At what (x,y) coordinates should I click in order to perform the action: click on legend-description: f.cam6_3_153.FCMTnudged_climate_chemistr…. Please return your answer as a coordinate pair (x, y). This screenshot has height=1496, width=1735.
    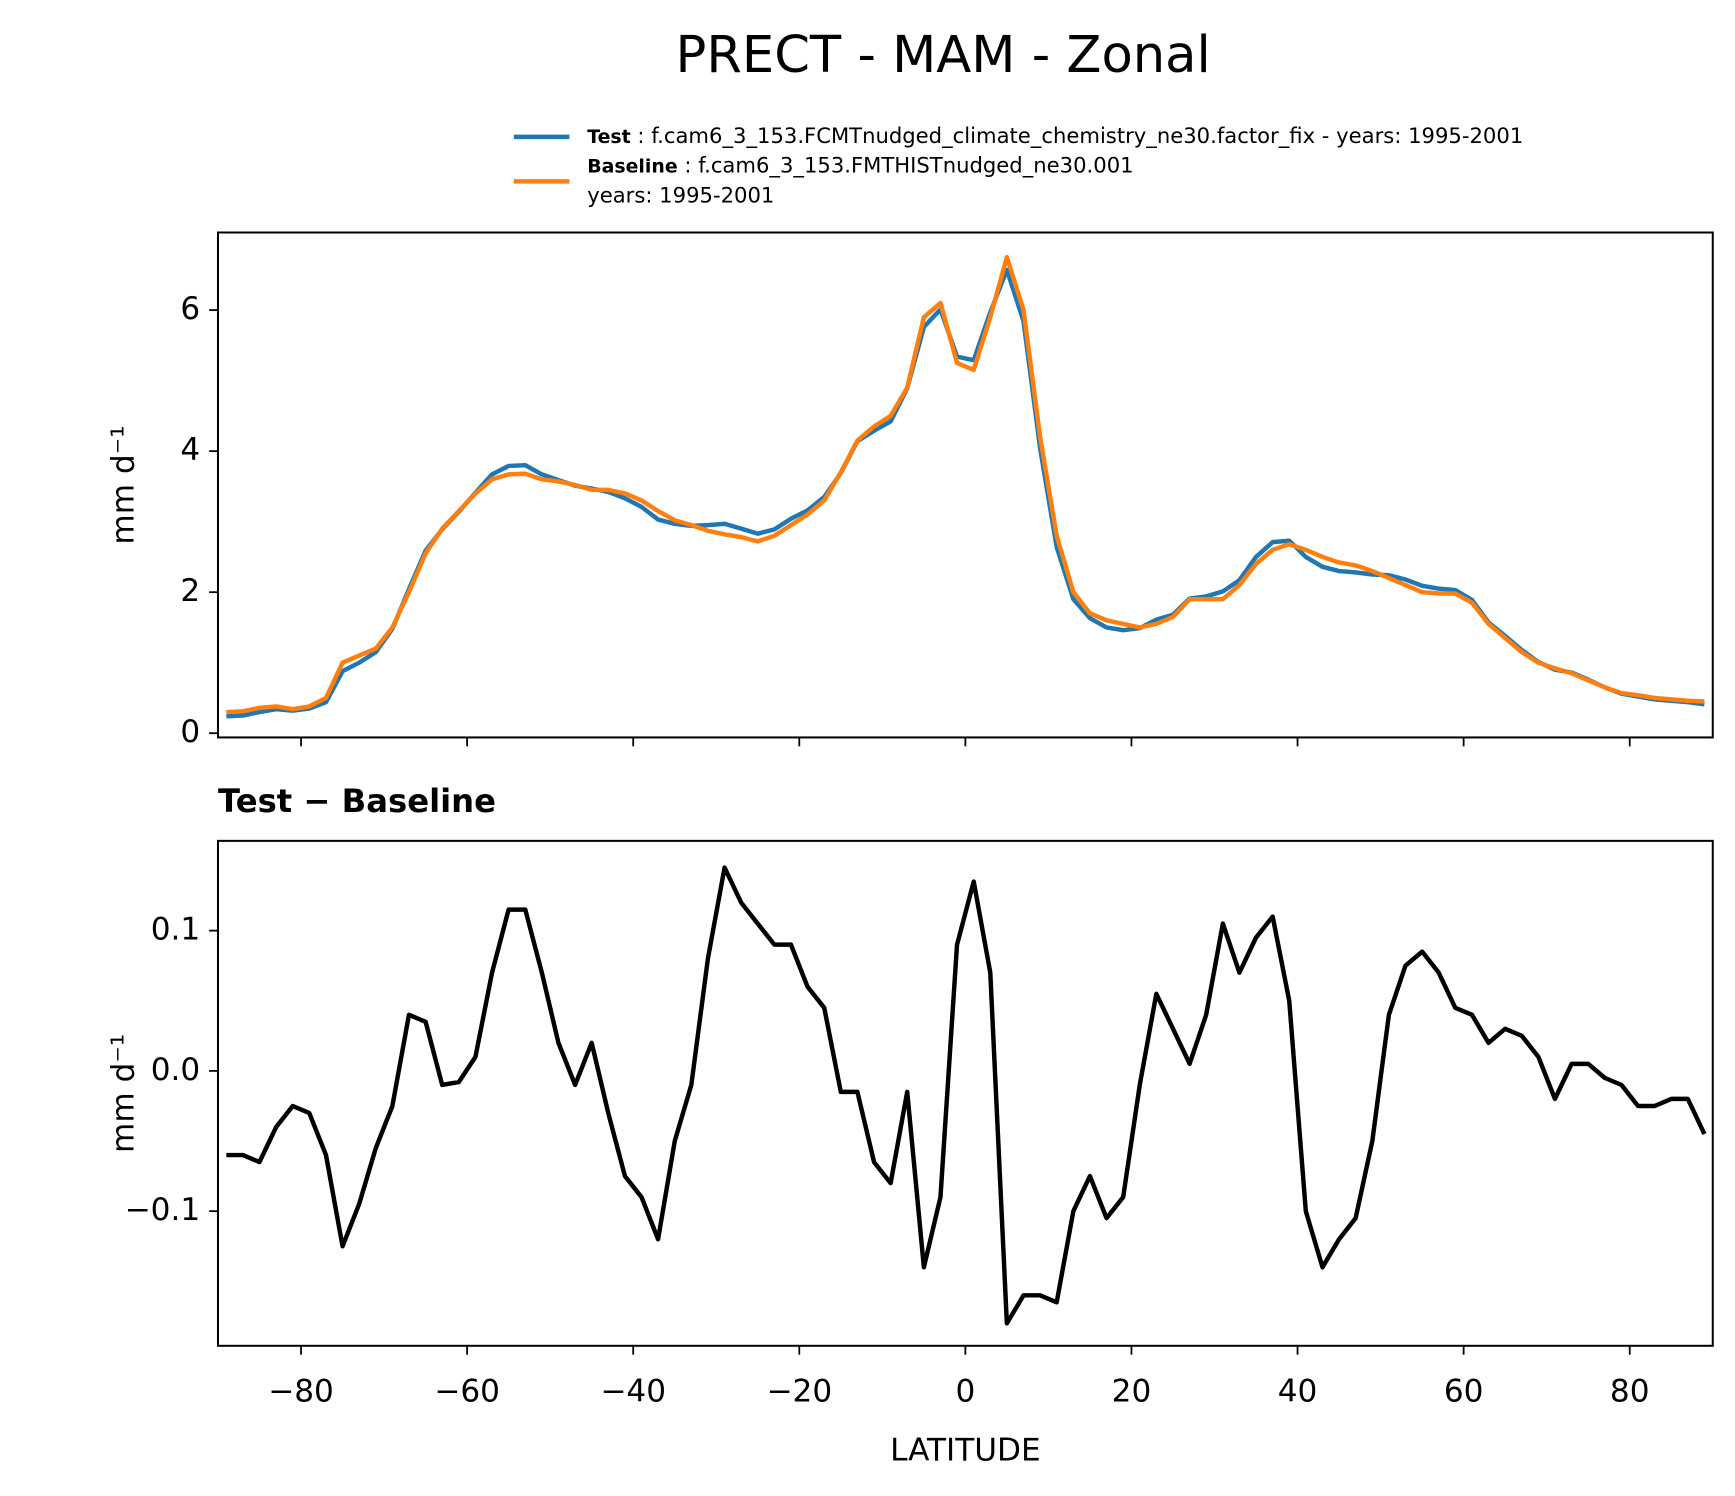
    Looking at the image, I should click on (1087, 136).